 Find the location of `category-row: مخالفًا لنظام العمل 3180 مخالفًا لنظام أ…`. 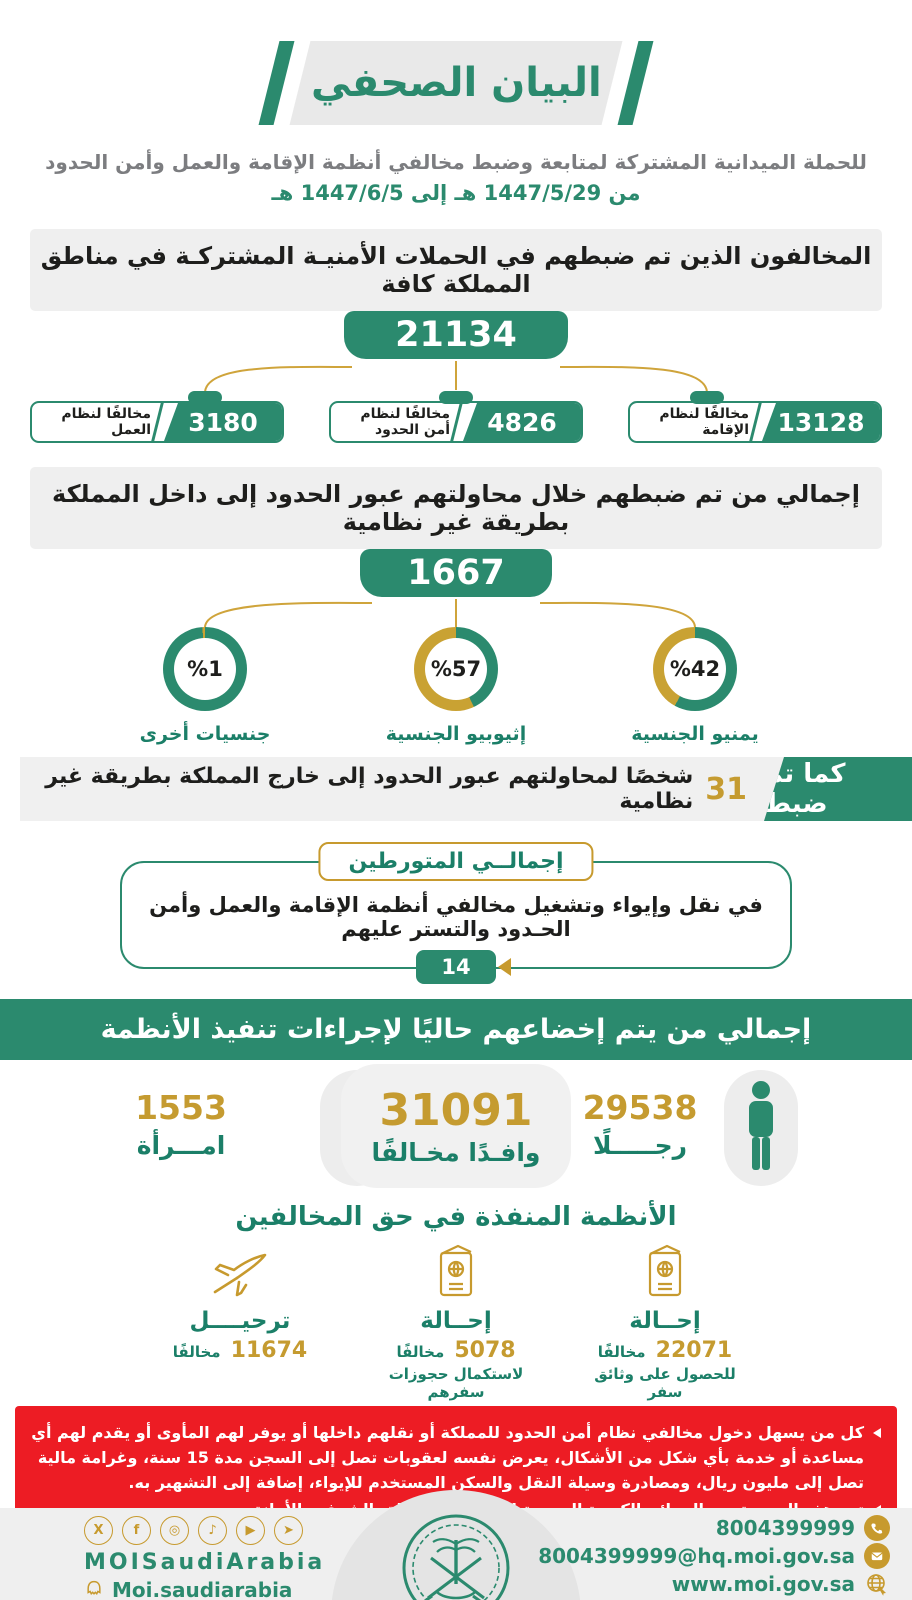

category-row: مخالفًا لنظام العمل 3180 مخالفًا لنظام أ… is located at coordinates (456, 422).